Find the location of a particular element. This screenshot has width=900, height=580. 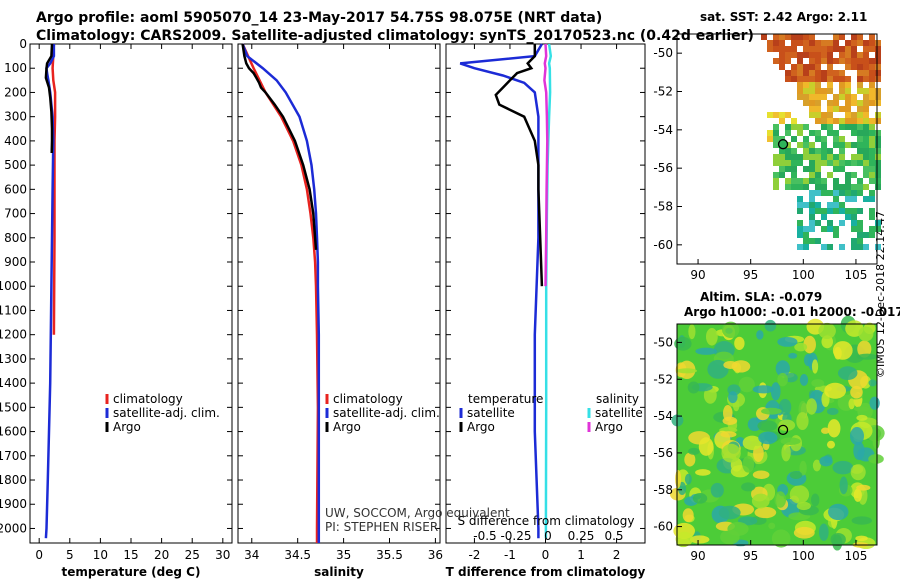

map-y-tick-label: -54 is located at coordinates (663, 130).